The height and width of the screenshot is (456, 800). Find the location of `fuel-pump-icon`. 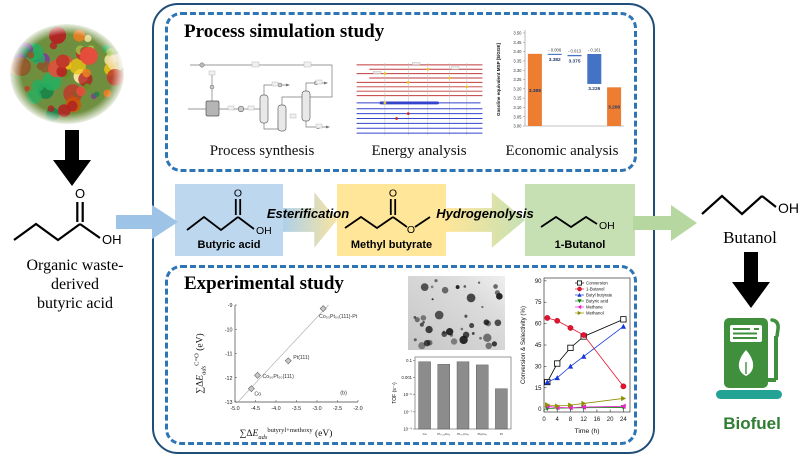

fuel-pump-icon is located at coordinates (749, 358).